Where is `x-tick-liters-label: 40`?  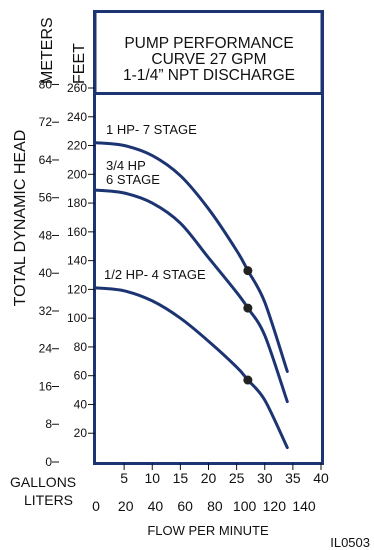 x-tick-liters-label: 40 is located at coordinates (156, 506).